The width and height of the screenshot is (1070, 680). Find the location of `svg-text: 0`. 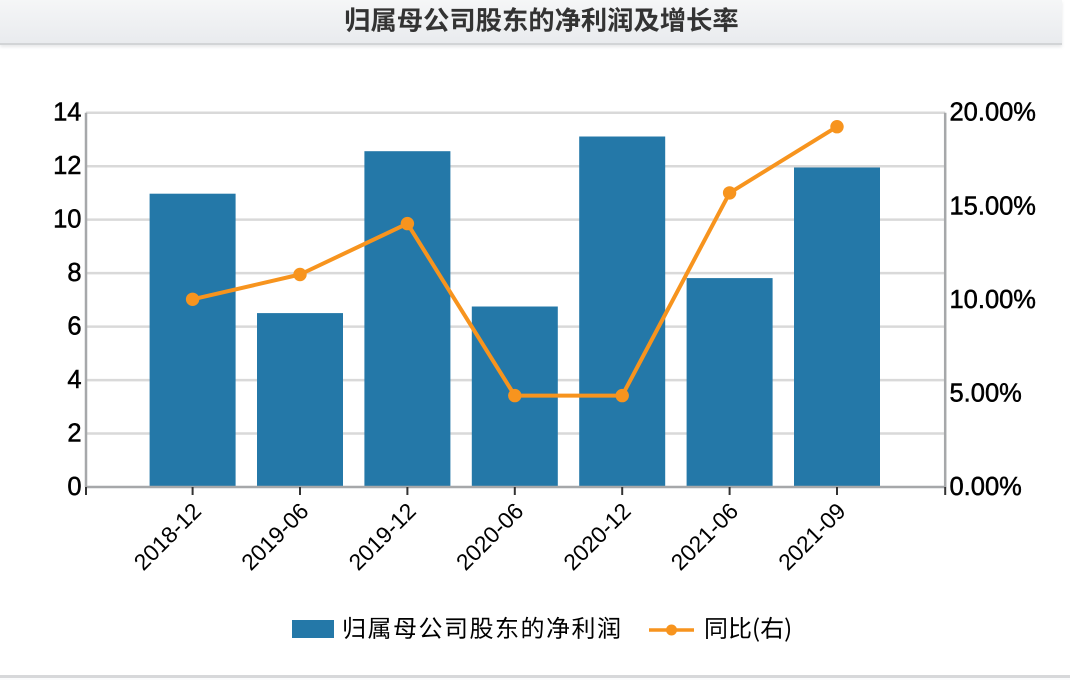

svg-text: 0 is located at coordinates (74, 487).